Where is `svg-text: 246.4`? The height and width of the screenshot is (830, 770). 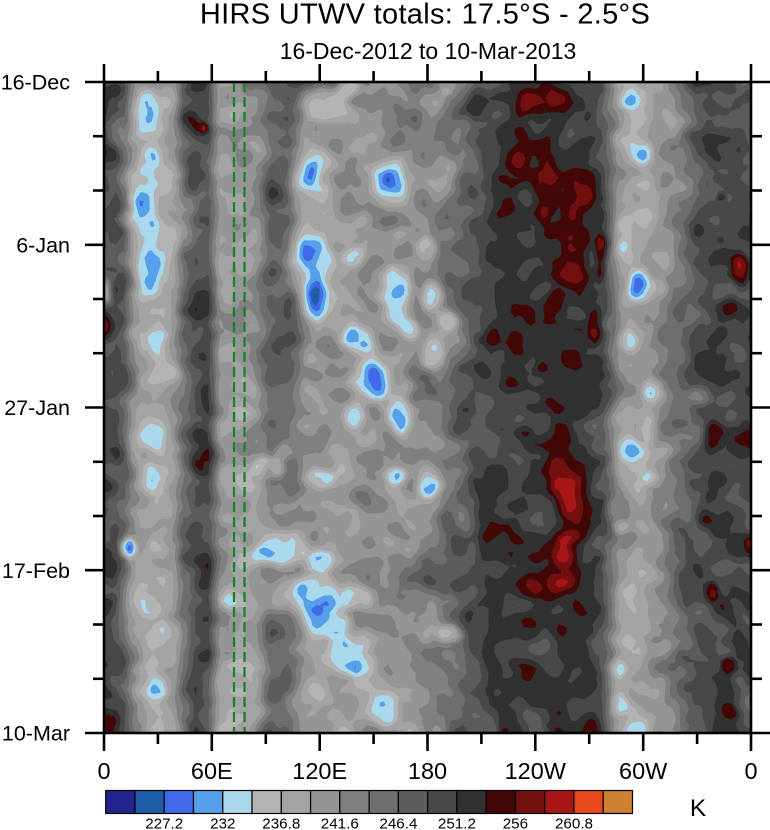 svg-text: 246.4 is located at coordinates (398, 823).